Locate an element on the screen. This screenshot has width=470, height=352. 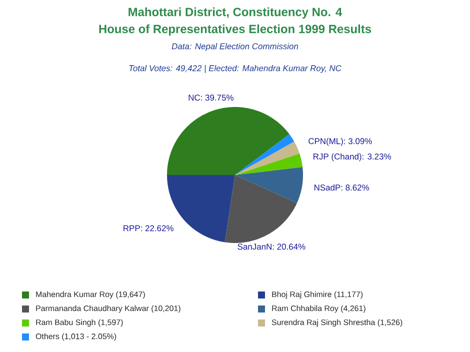
chart-subtitle: House of Representatives Election 1999 Results is located at coordinates (235, 30).